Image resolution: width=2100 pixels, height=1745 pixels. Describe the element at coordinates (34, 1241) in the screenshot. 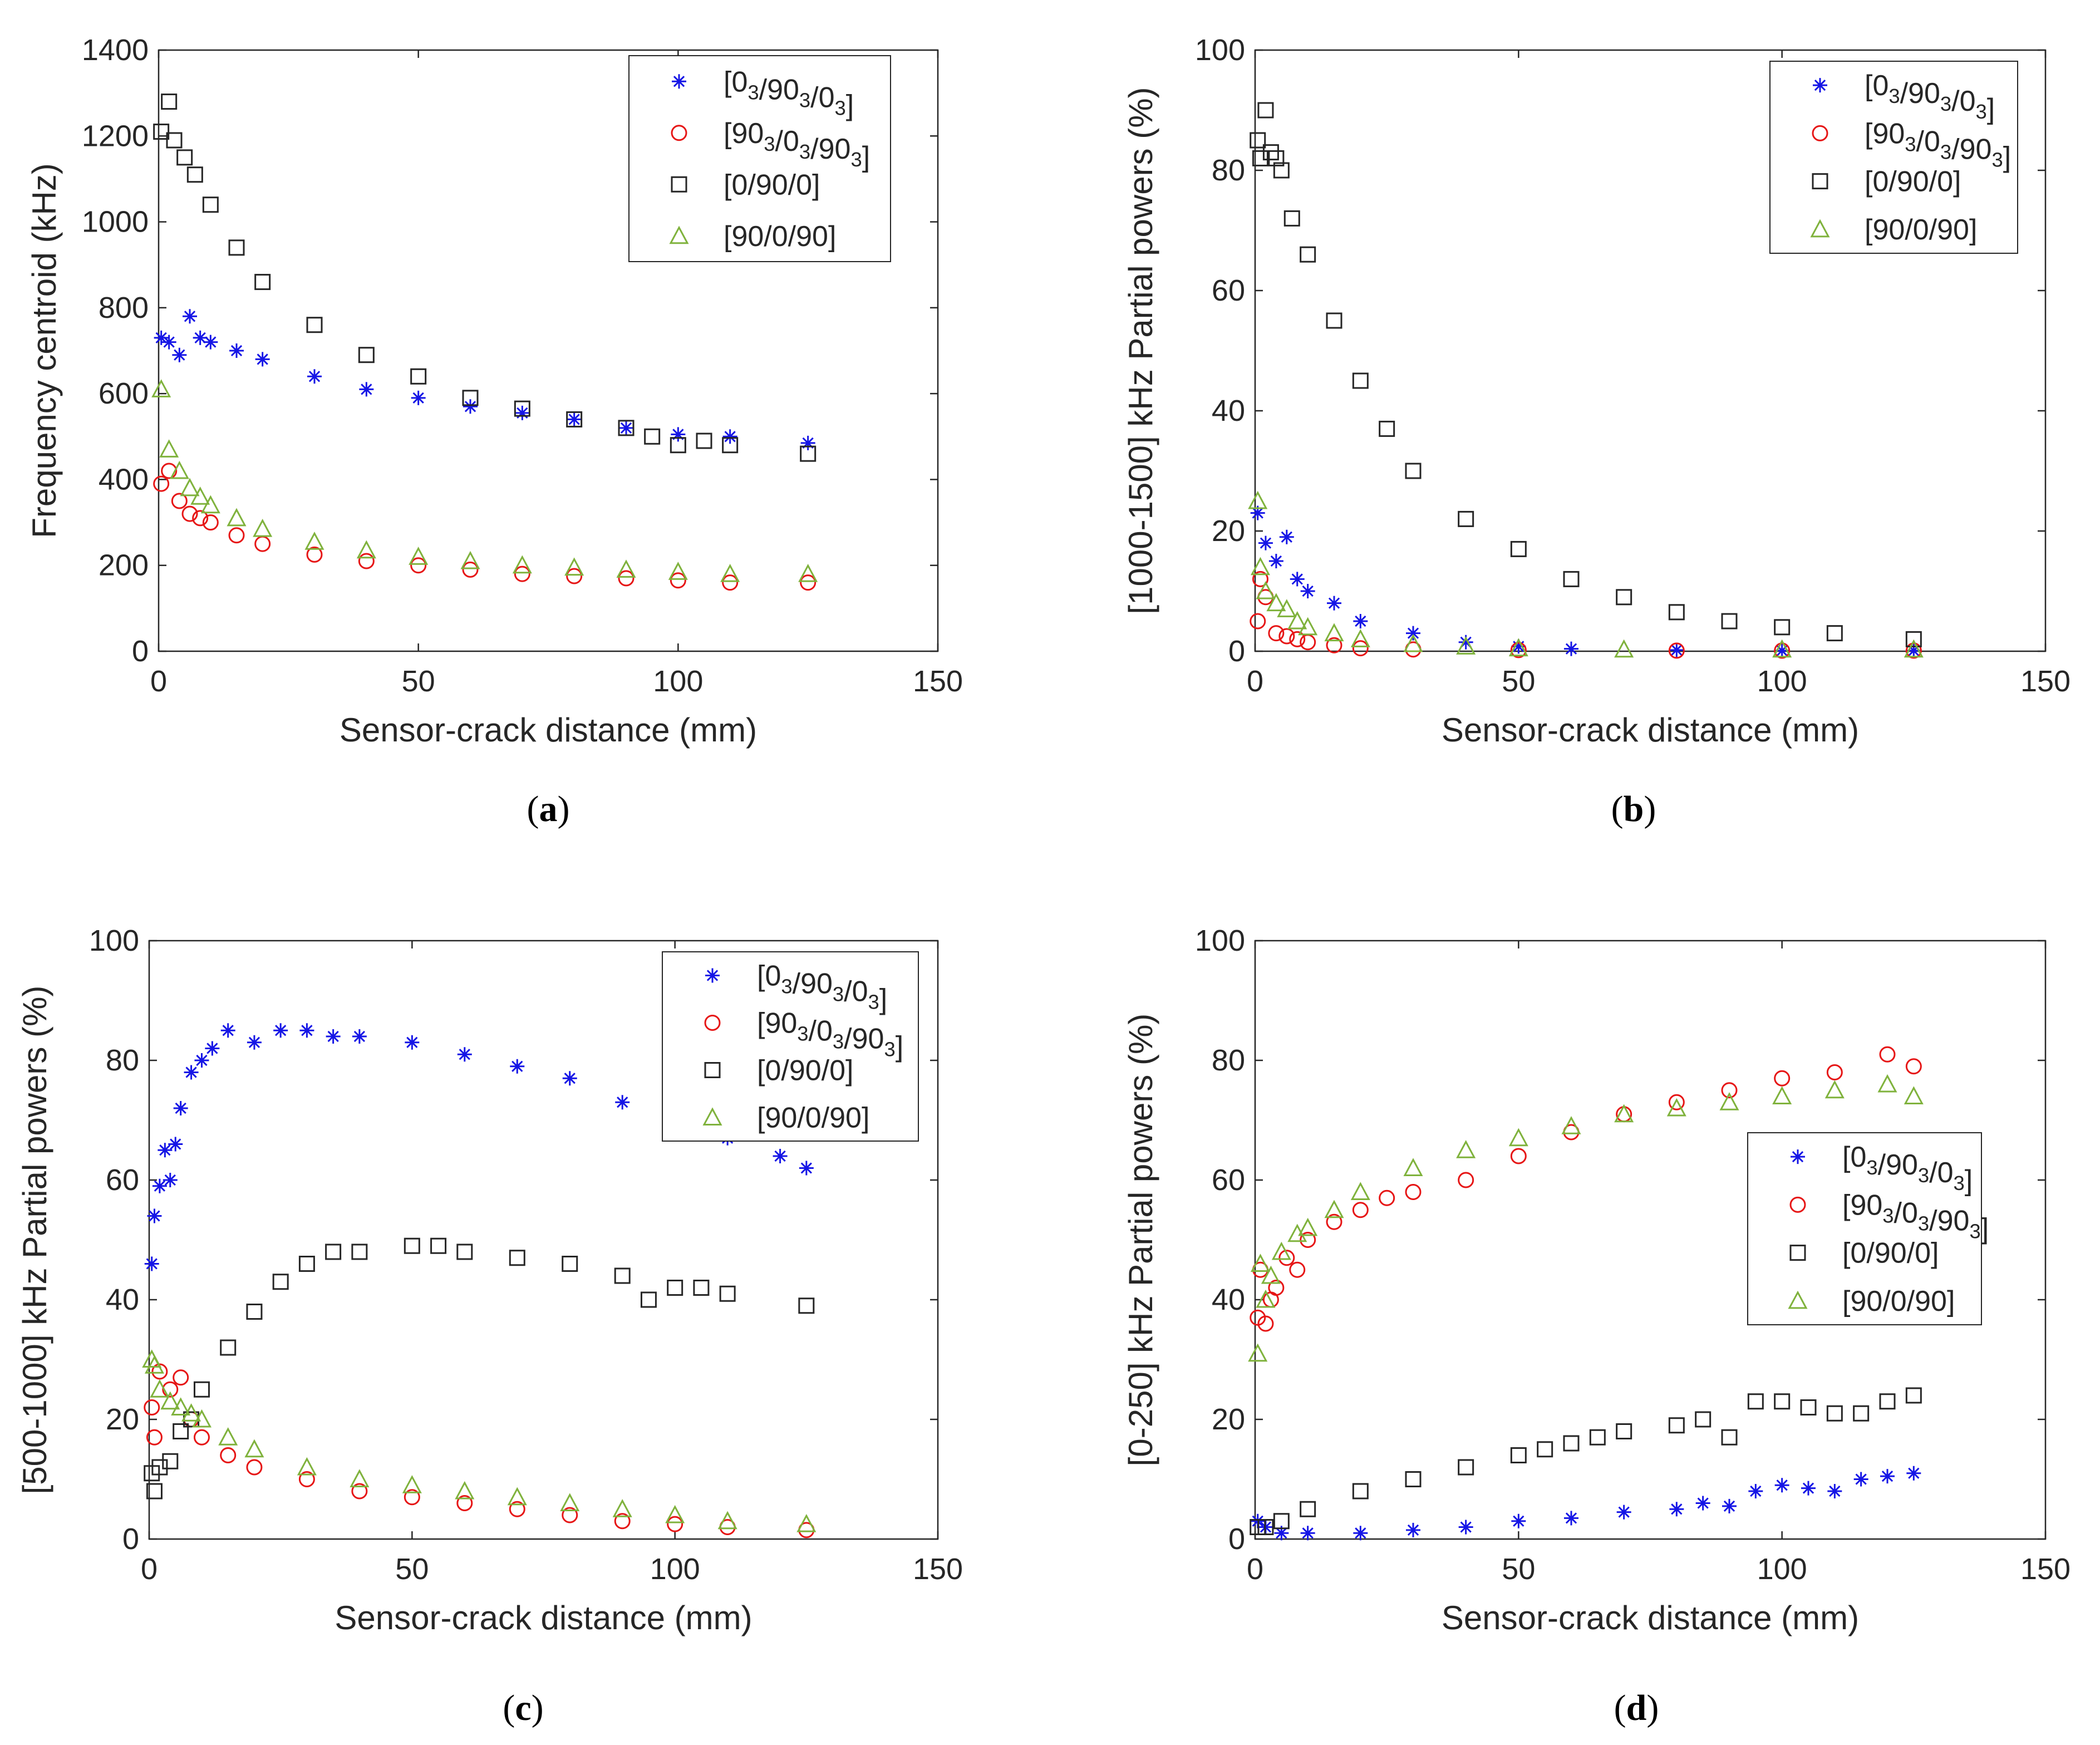

I see `y-axis-label: [500-1000] kHz Partial powers (%)` at that location.